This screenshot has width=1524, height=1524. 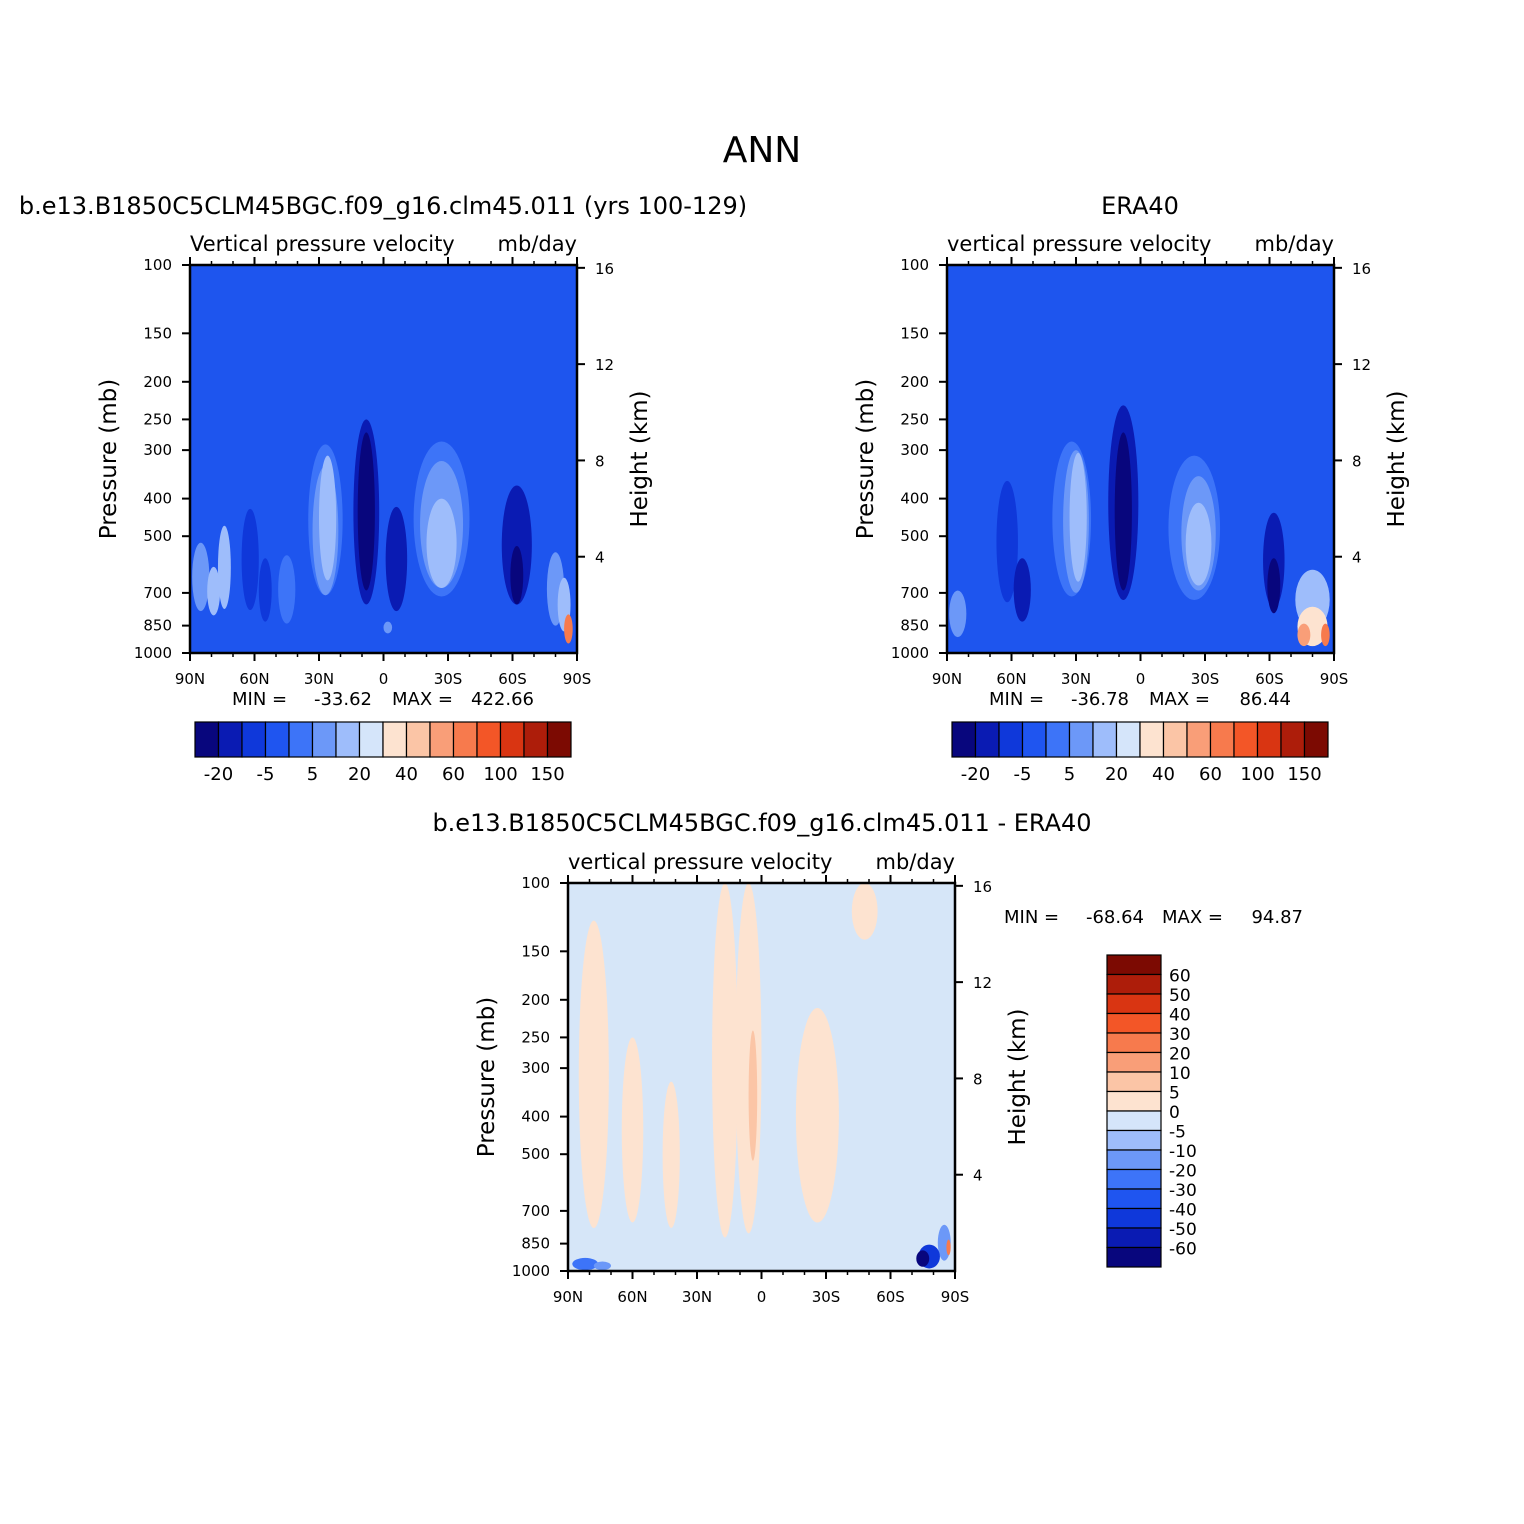 What do you see at coordinates (1183, 1152) in the screenshot?
I see `colorbar-label: -10` at bounding box center [1183, 1152].